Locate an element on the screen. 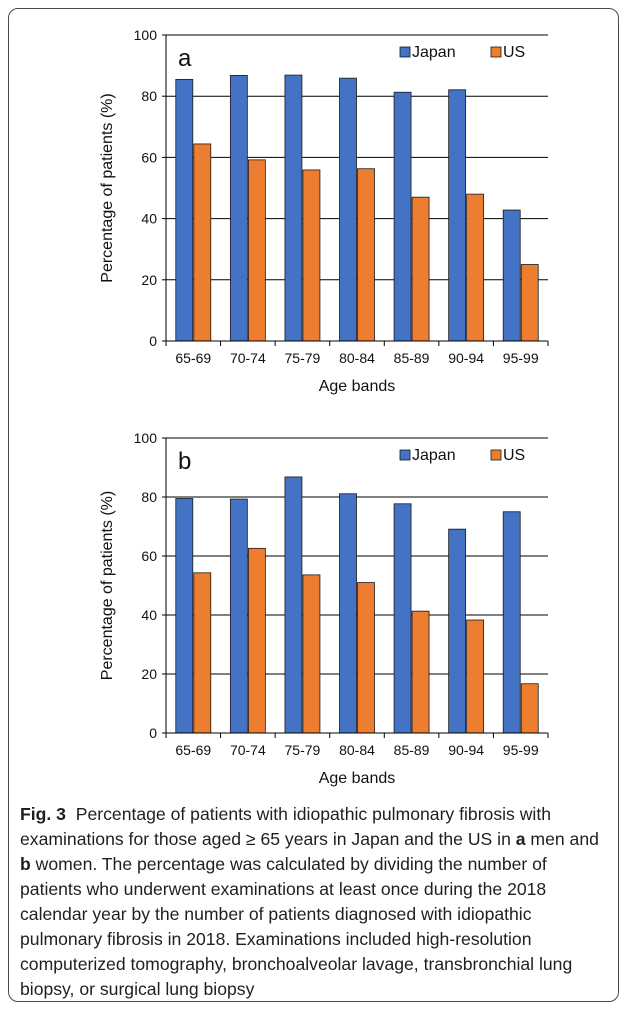 Image resolution: width=627 pixels, height=1010 pixels. panel-label: b is located at coordinates (184, 461).